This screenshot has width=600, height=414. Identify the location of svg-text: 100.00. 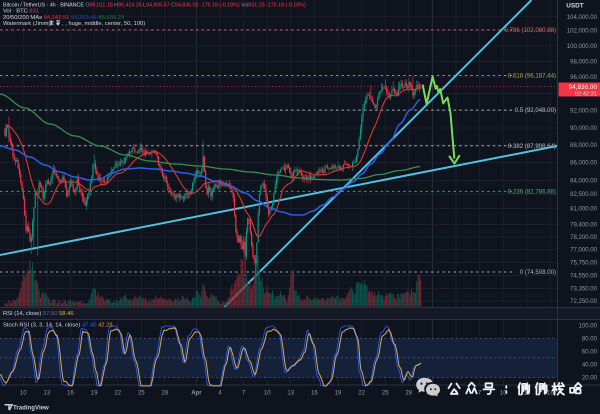
(588, 327).